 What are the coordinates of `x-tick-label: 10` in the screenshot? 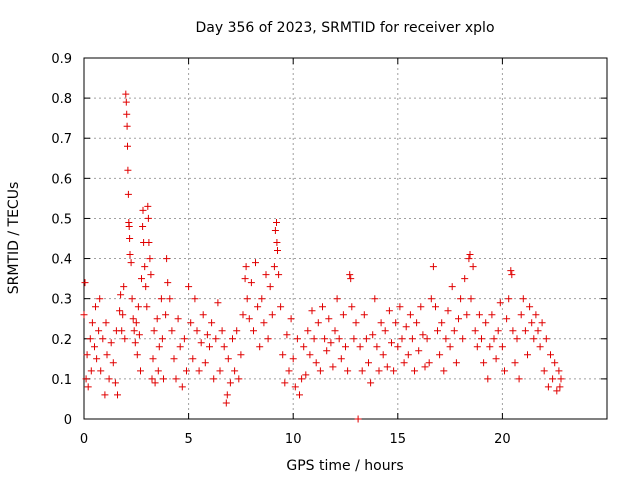 It's located at (293, 439).